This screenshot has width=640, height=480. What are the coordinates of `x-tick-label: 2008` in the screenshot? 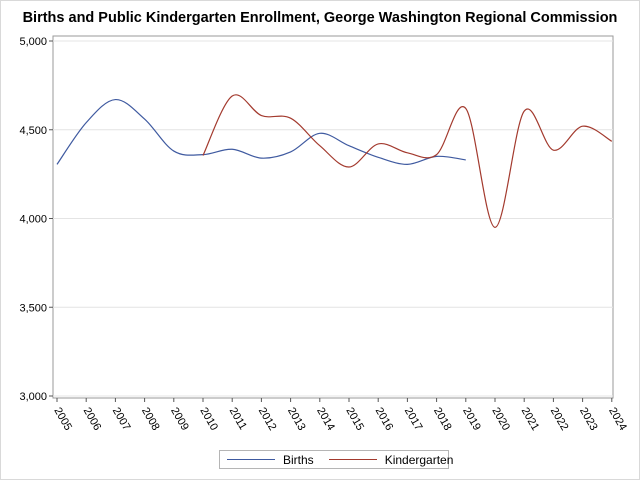 It's located at (150, 419).